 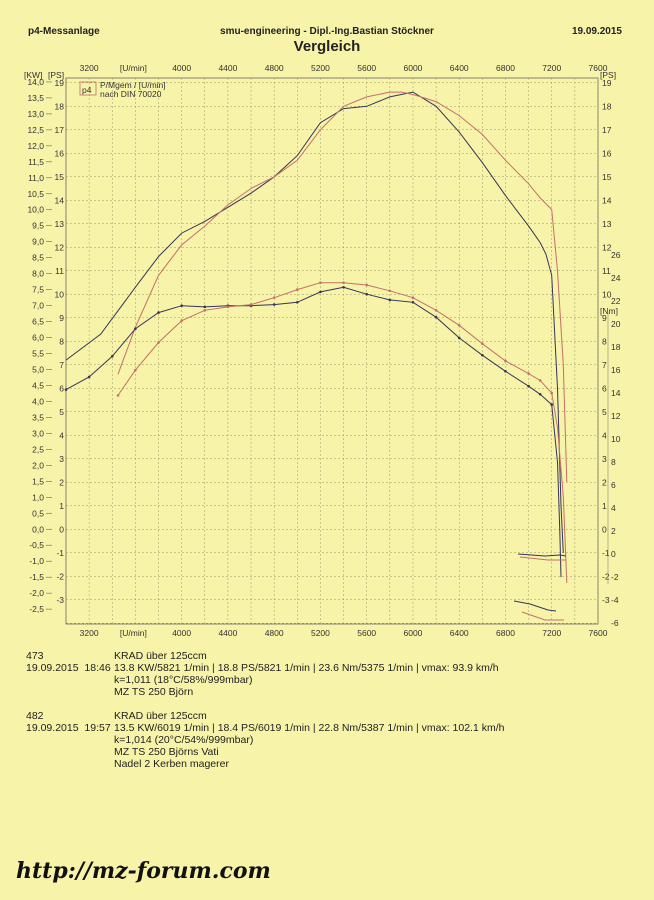 What do you see at coordinates (606, 600) in the screenshot?
I see `y-ps-tick-right: -3` at bounding box center [606, 600].